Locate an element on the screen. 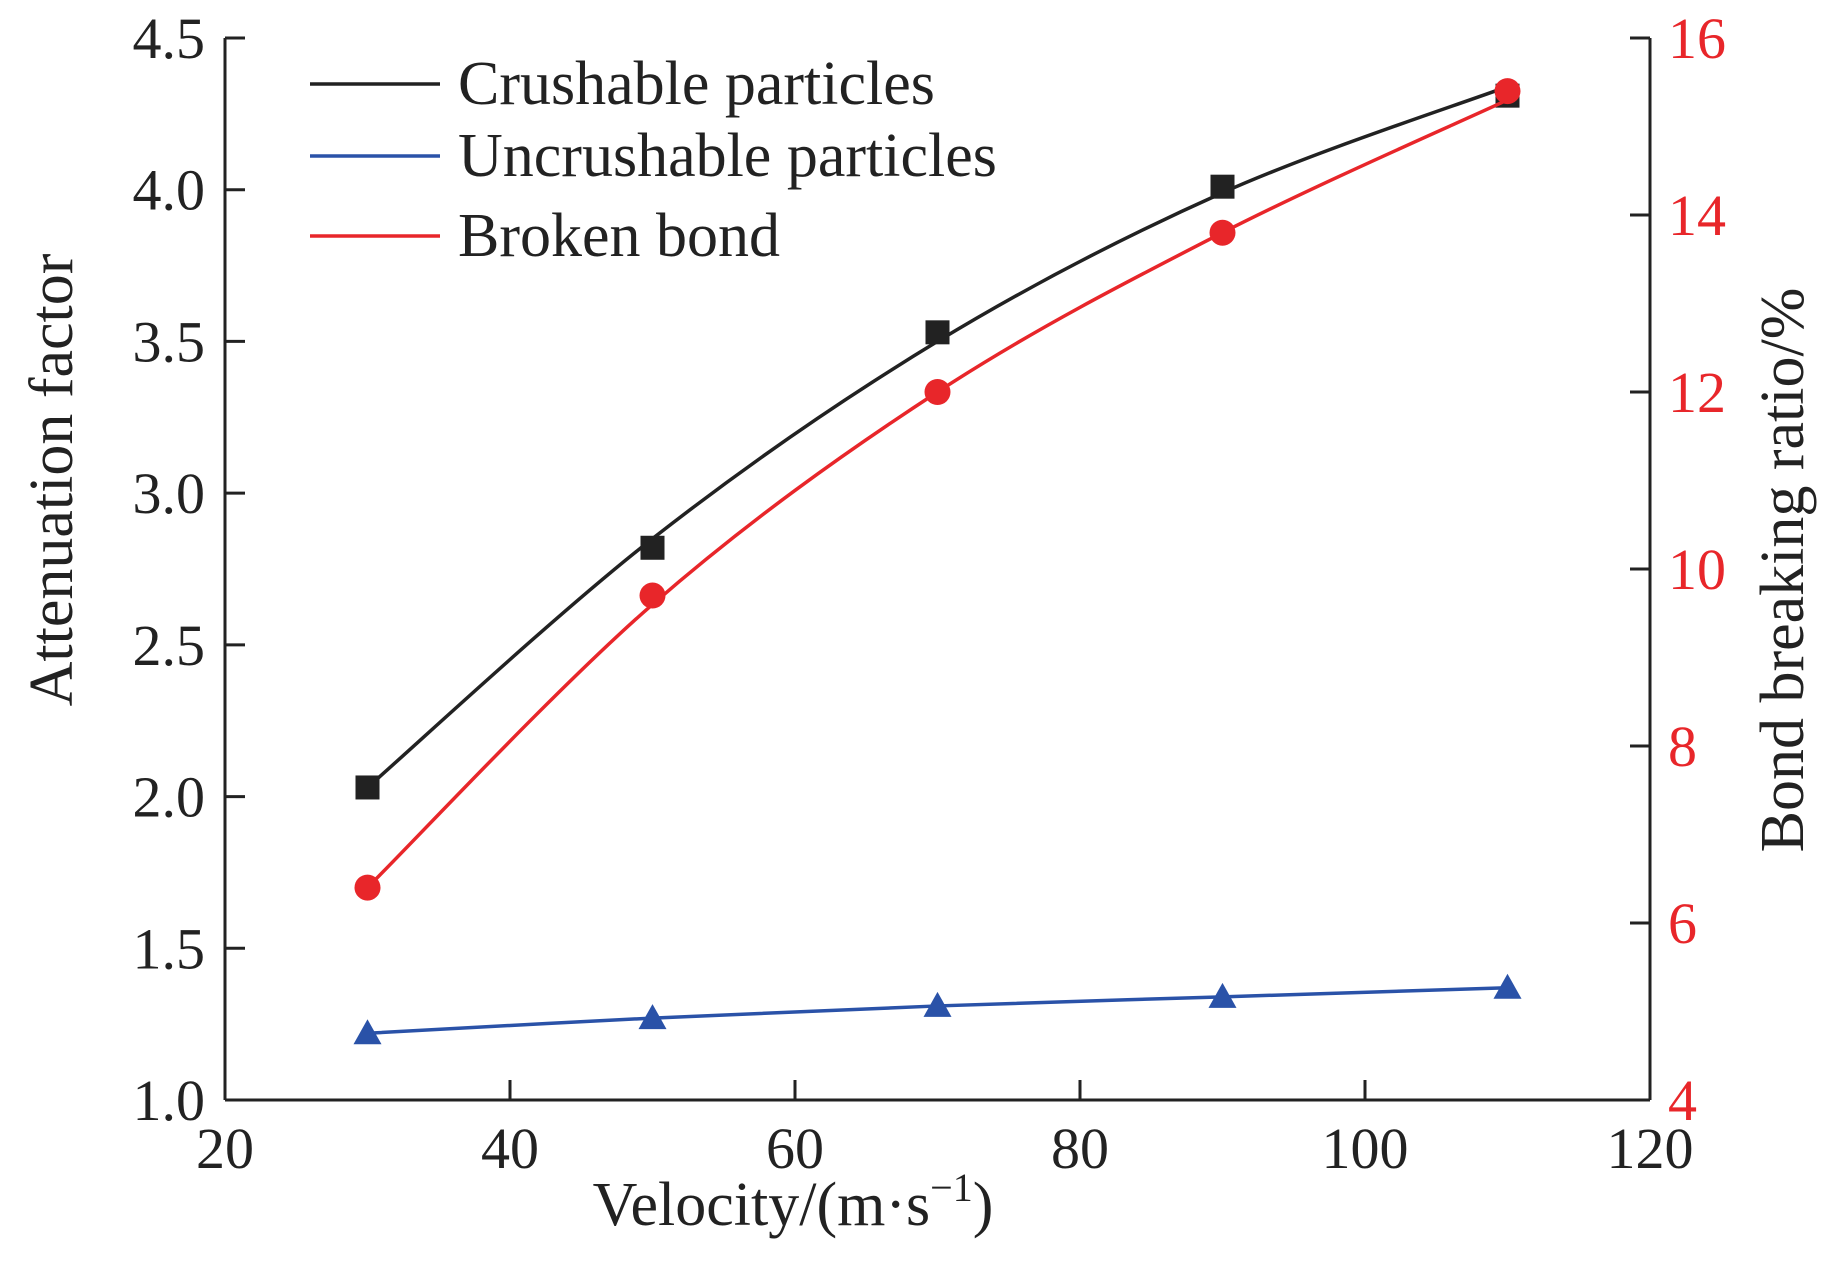  y-tick-label: 2.5 is located at coordinates (169, 645).